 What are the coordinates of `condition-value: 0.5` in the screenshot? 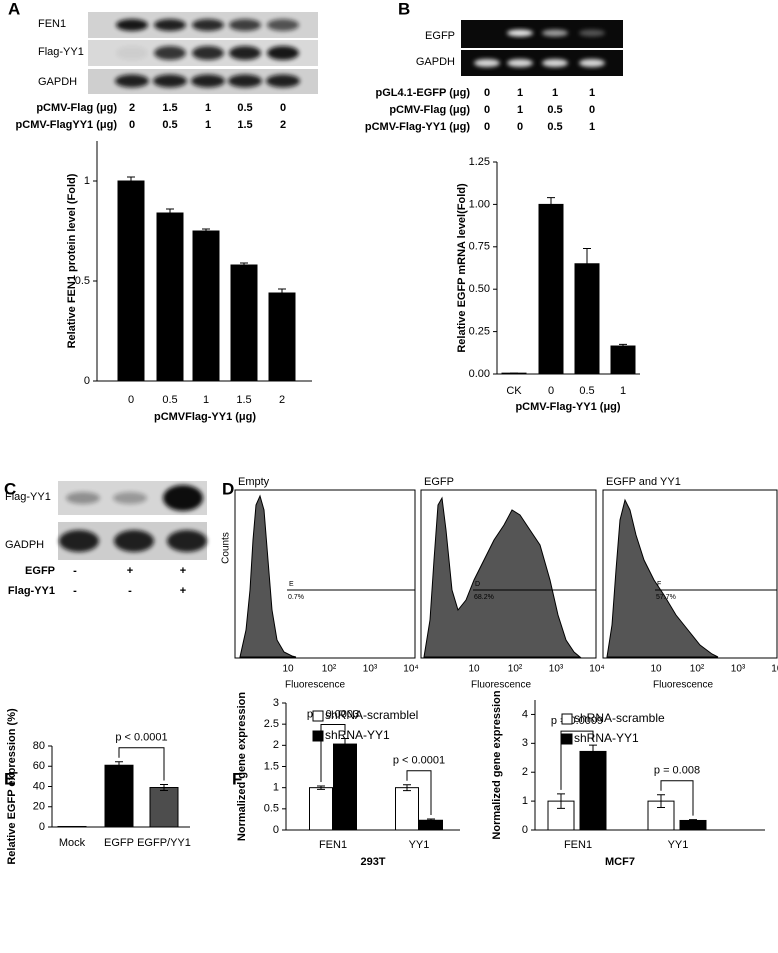 It's located at (554, 127).